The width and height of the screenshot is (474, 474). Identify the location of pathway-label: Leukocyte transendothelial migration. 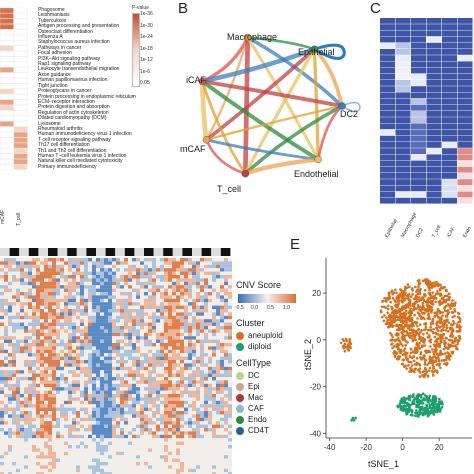
(79, 69).